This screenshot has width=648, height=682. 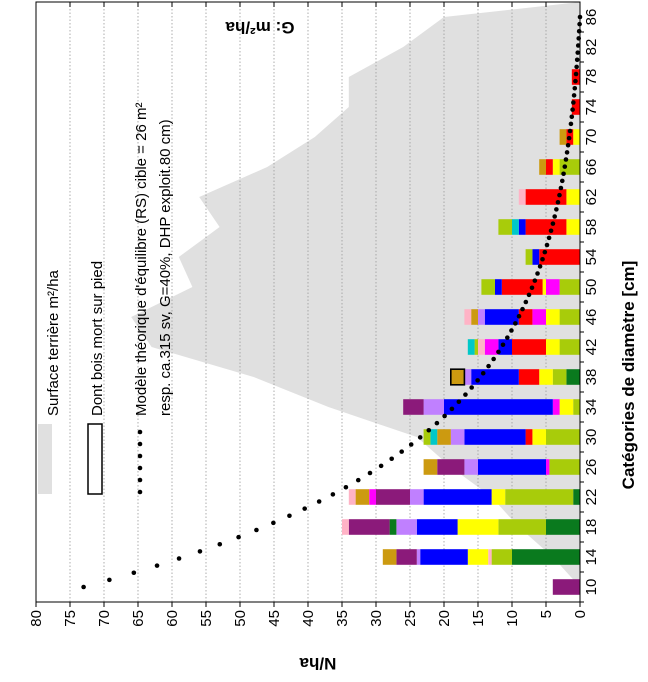 What do you see at coordinates (580, 614) in the screenshot?
I see `y-tick-label: 0` at bounding box center [580, 614].